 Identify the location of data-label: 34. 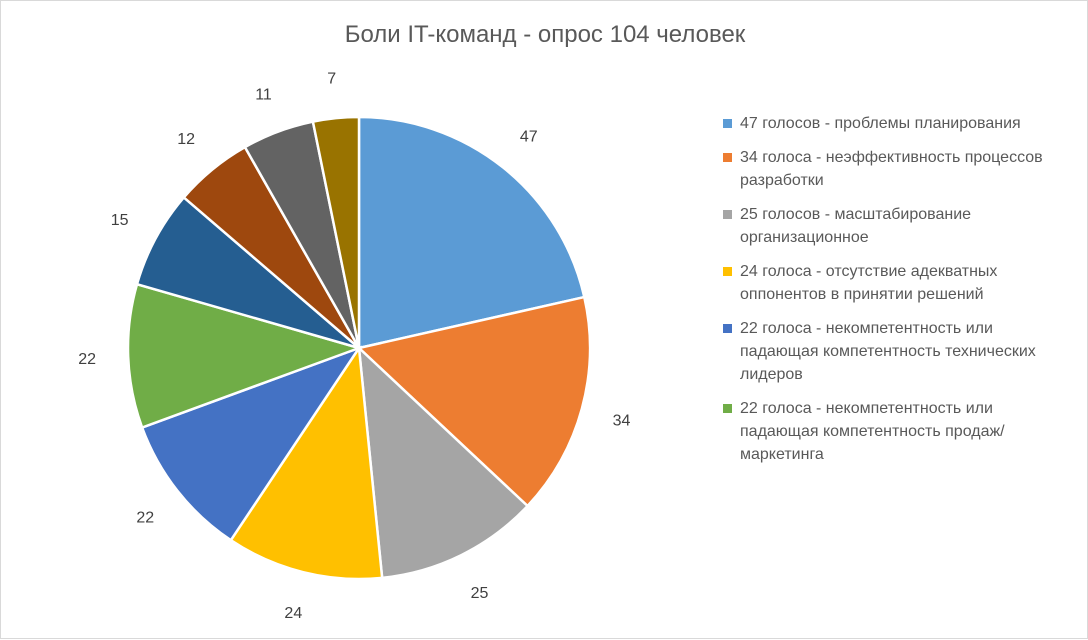
(622, 420).